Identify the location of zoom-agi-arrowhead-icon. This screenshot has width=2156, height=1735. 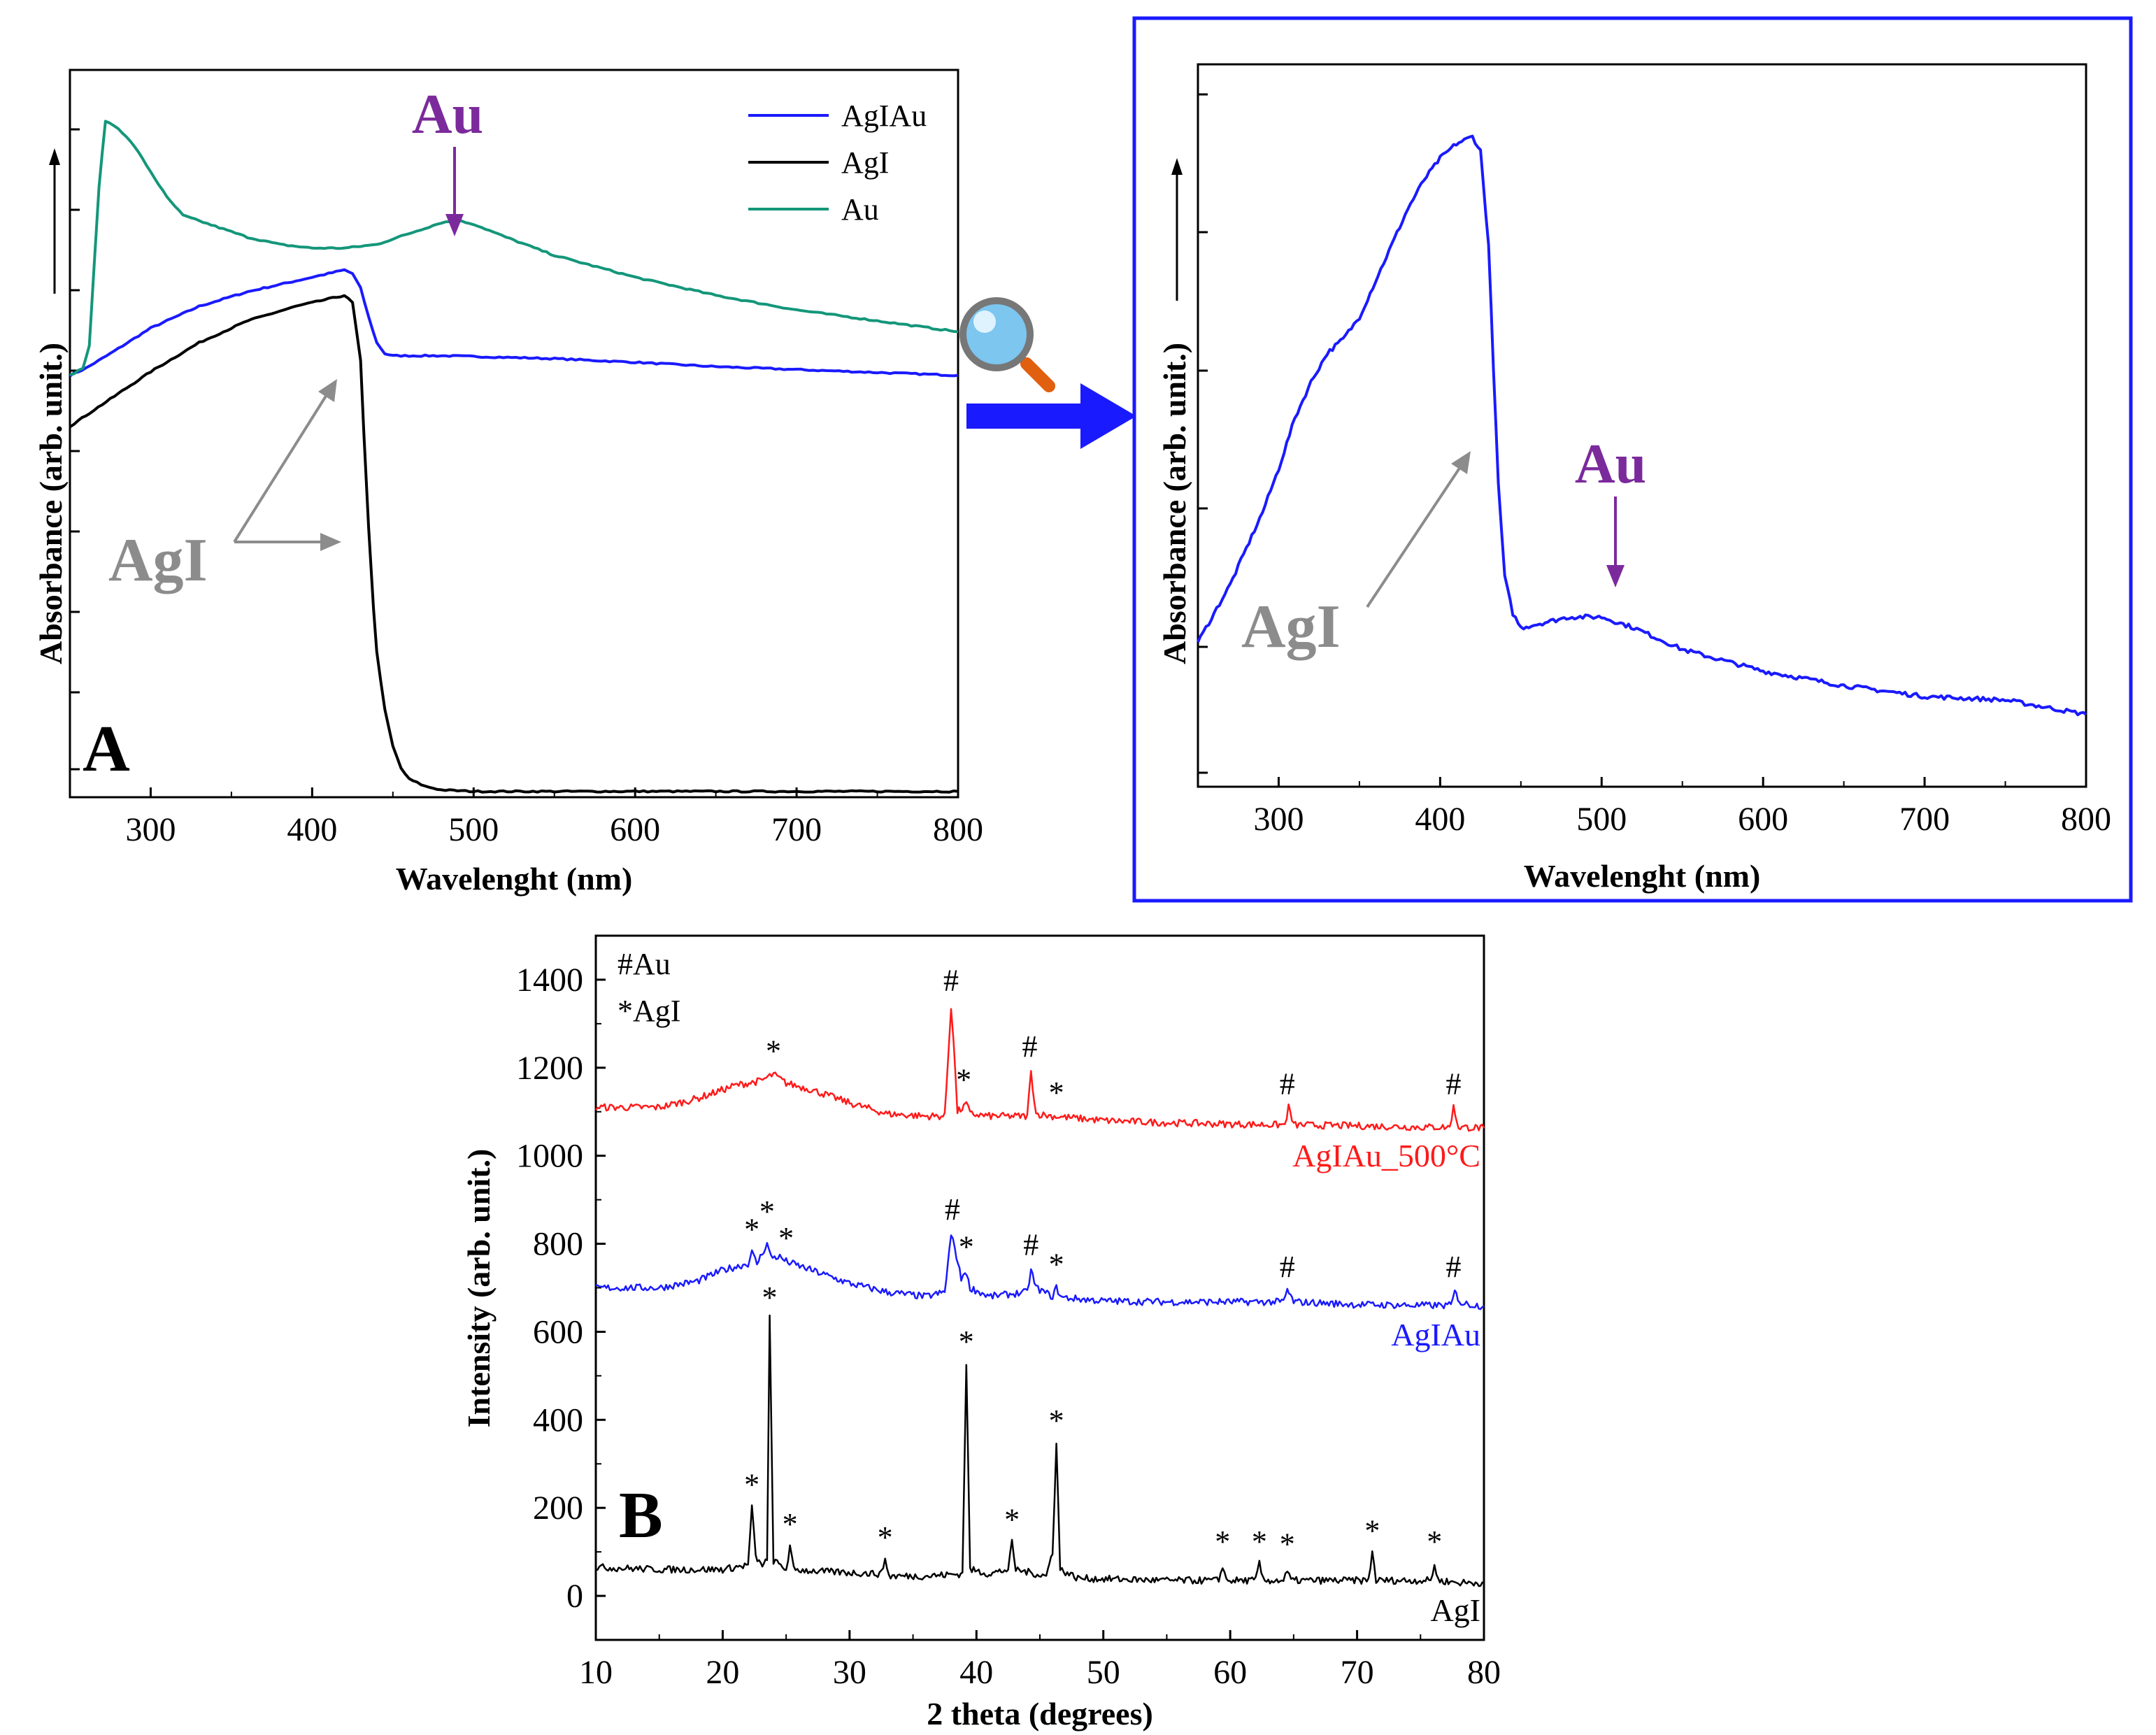
(1461, 462).